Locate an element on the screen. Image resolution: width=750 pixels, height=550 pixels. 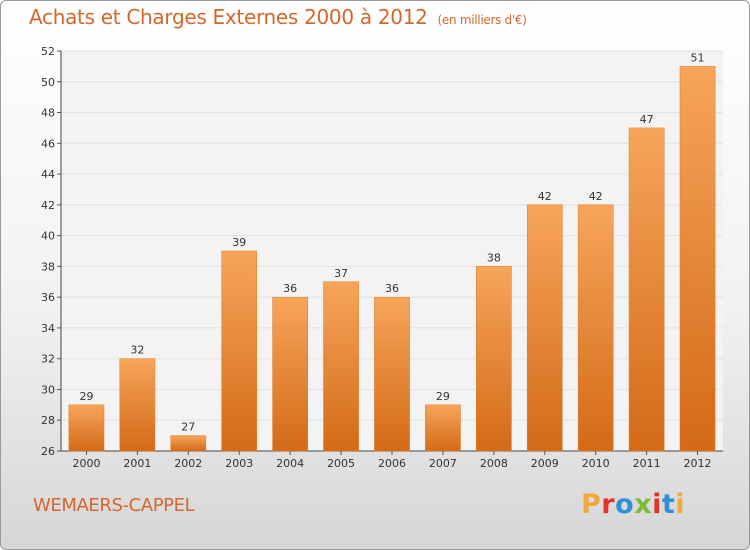
x-tick-label-2000: 2000 is located at coordinates (86, 463).